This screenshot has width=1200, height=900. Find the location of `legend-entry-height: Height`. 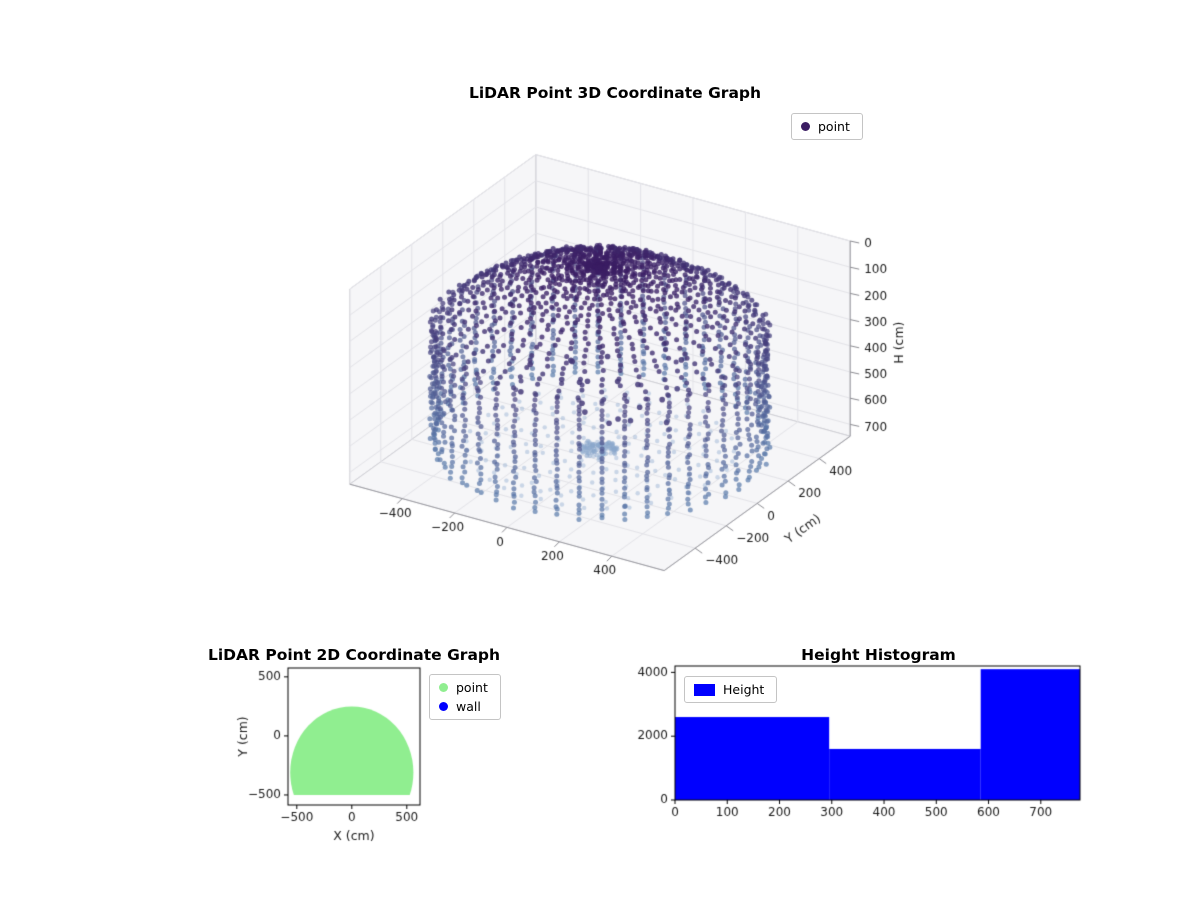

legend-entry-height: Height is located at coordinates (729, 689).